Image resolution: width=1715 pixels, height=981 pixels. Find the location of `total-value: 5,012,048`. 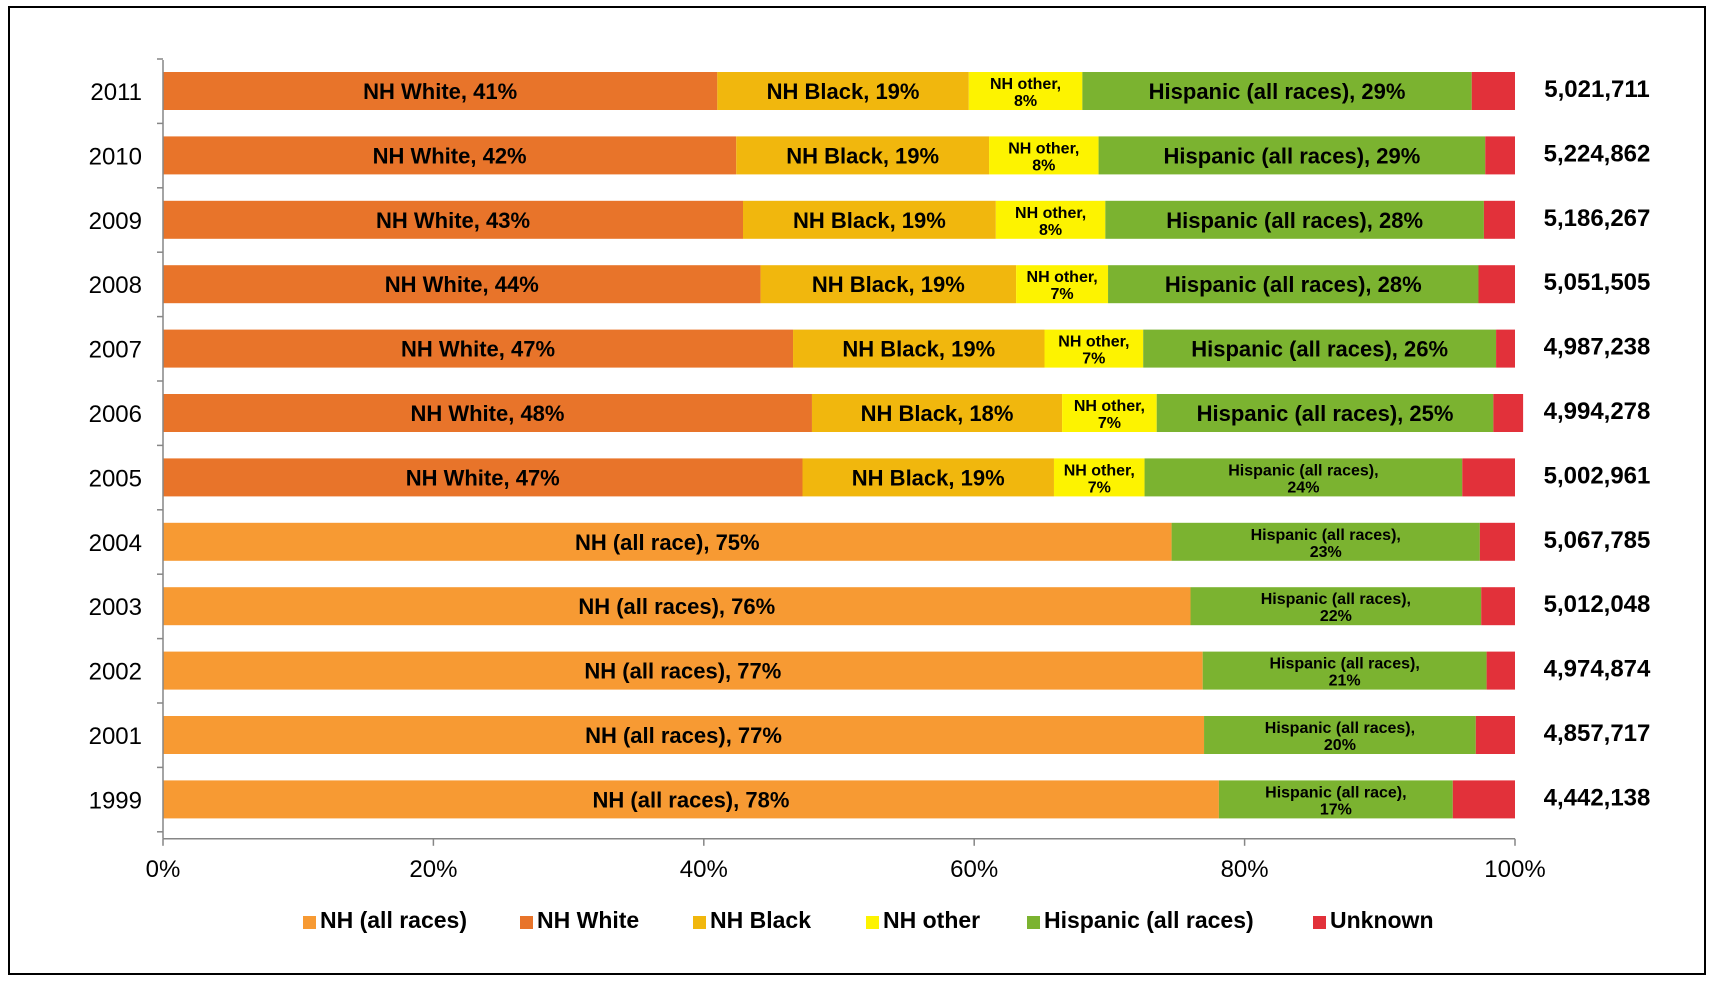

total-value: 5,012,048 is located at coordinates (1597, 604).